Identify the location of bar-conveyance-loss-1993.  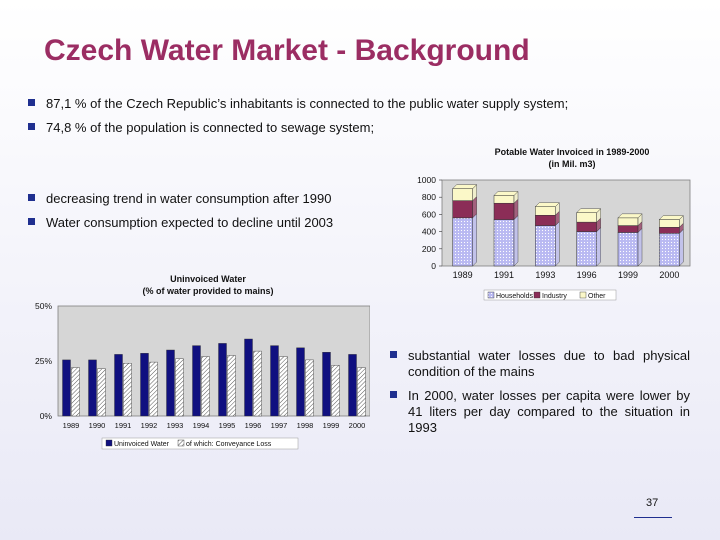
(179, 387).